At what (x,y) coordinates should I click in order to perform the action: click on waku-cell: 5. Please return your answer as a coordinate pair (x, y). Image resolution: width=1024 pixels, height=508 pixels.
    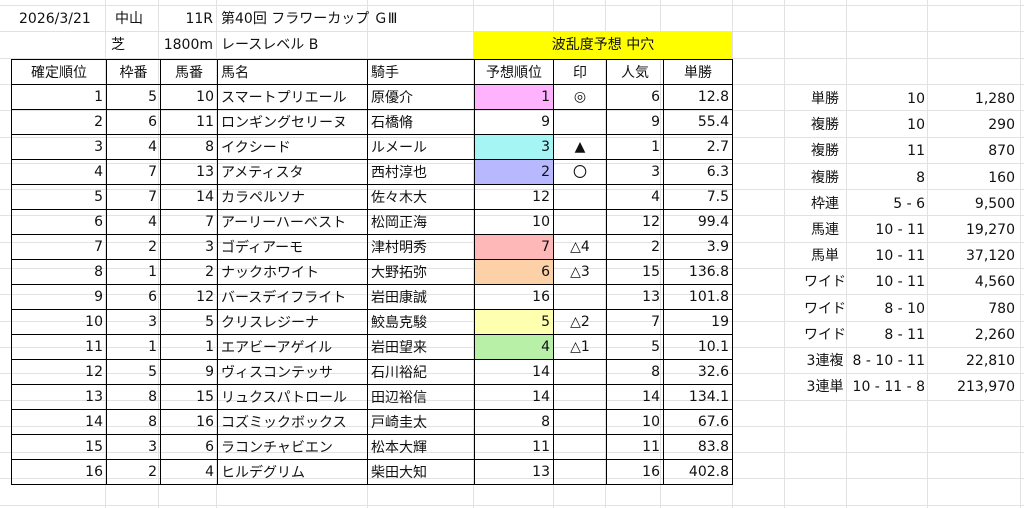
    Looking at the image, I should click on (133, 372).